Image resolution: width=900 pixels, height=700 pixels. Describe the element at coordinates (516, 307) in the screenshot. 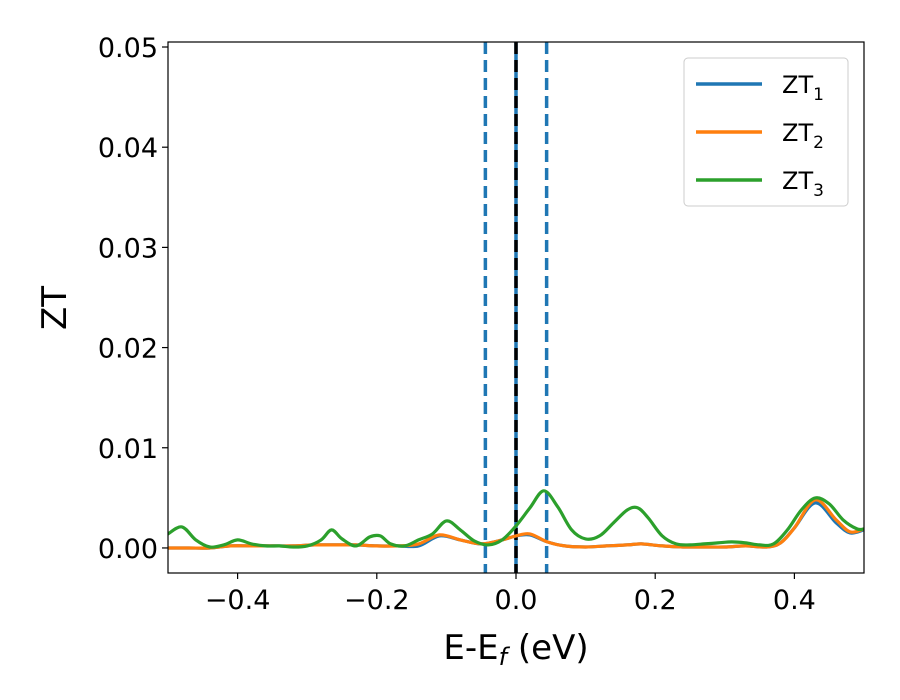

I see `reference-lines` at that location.